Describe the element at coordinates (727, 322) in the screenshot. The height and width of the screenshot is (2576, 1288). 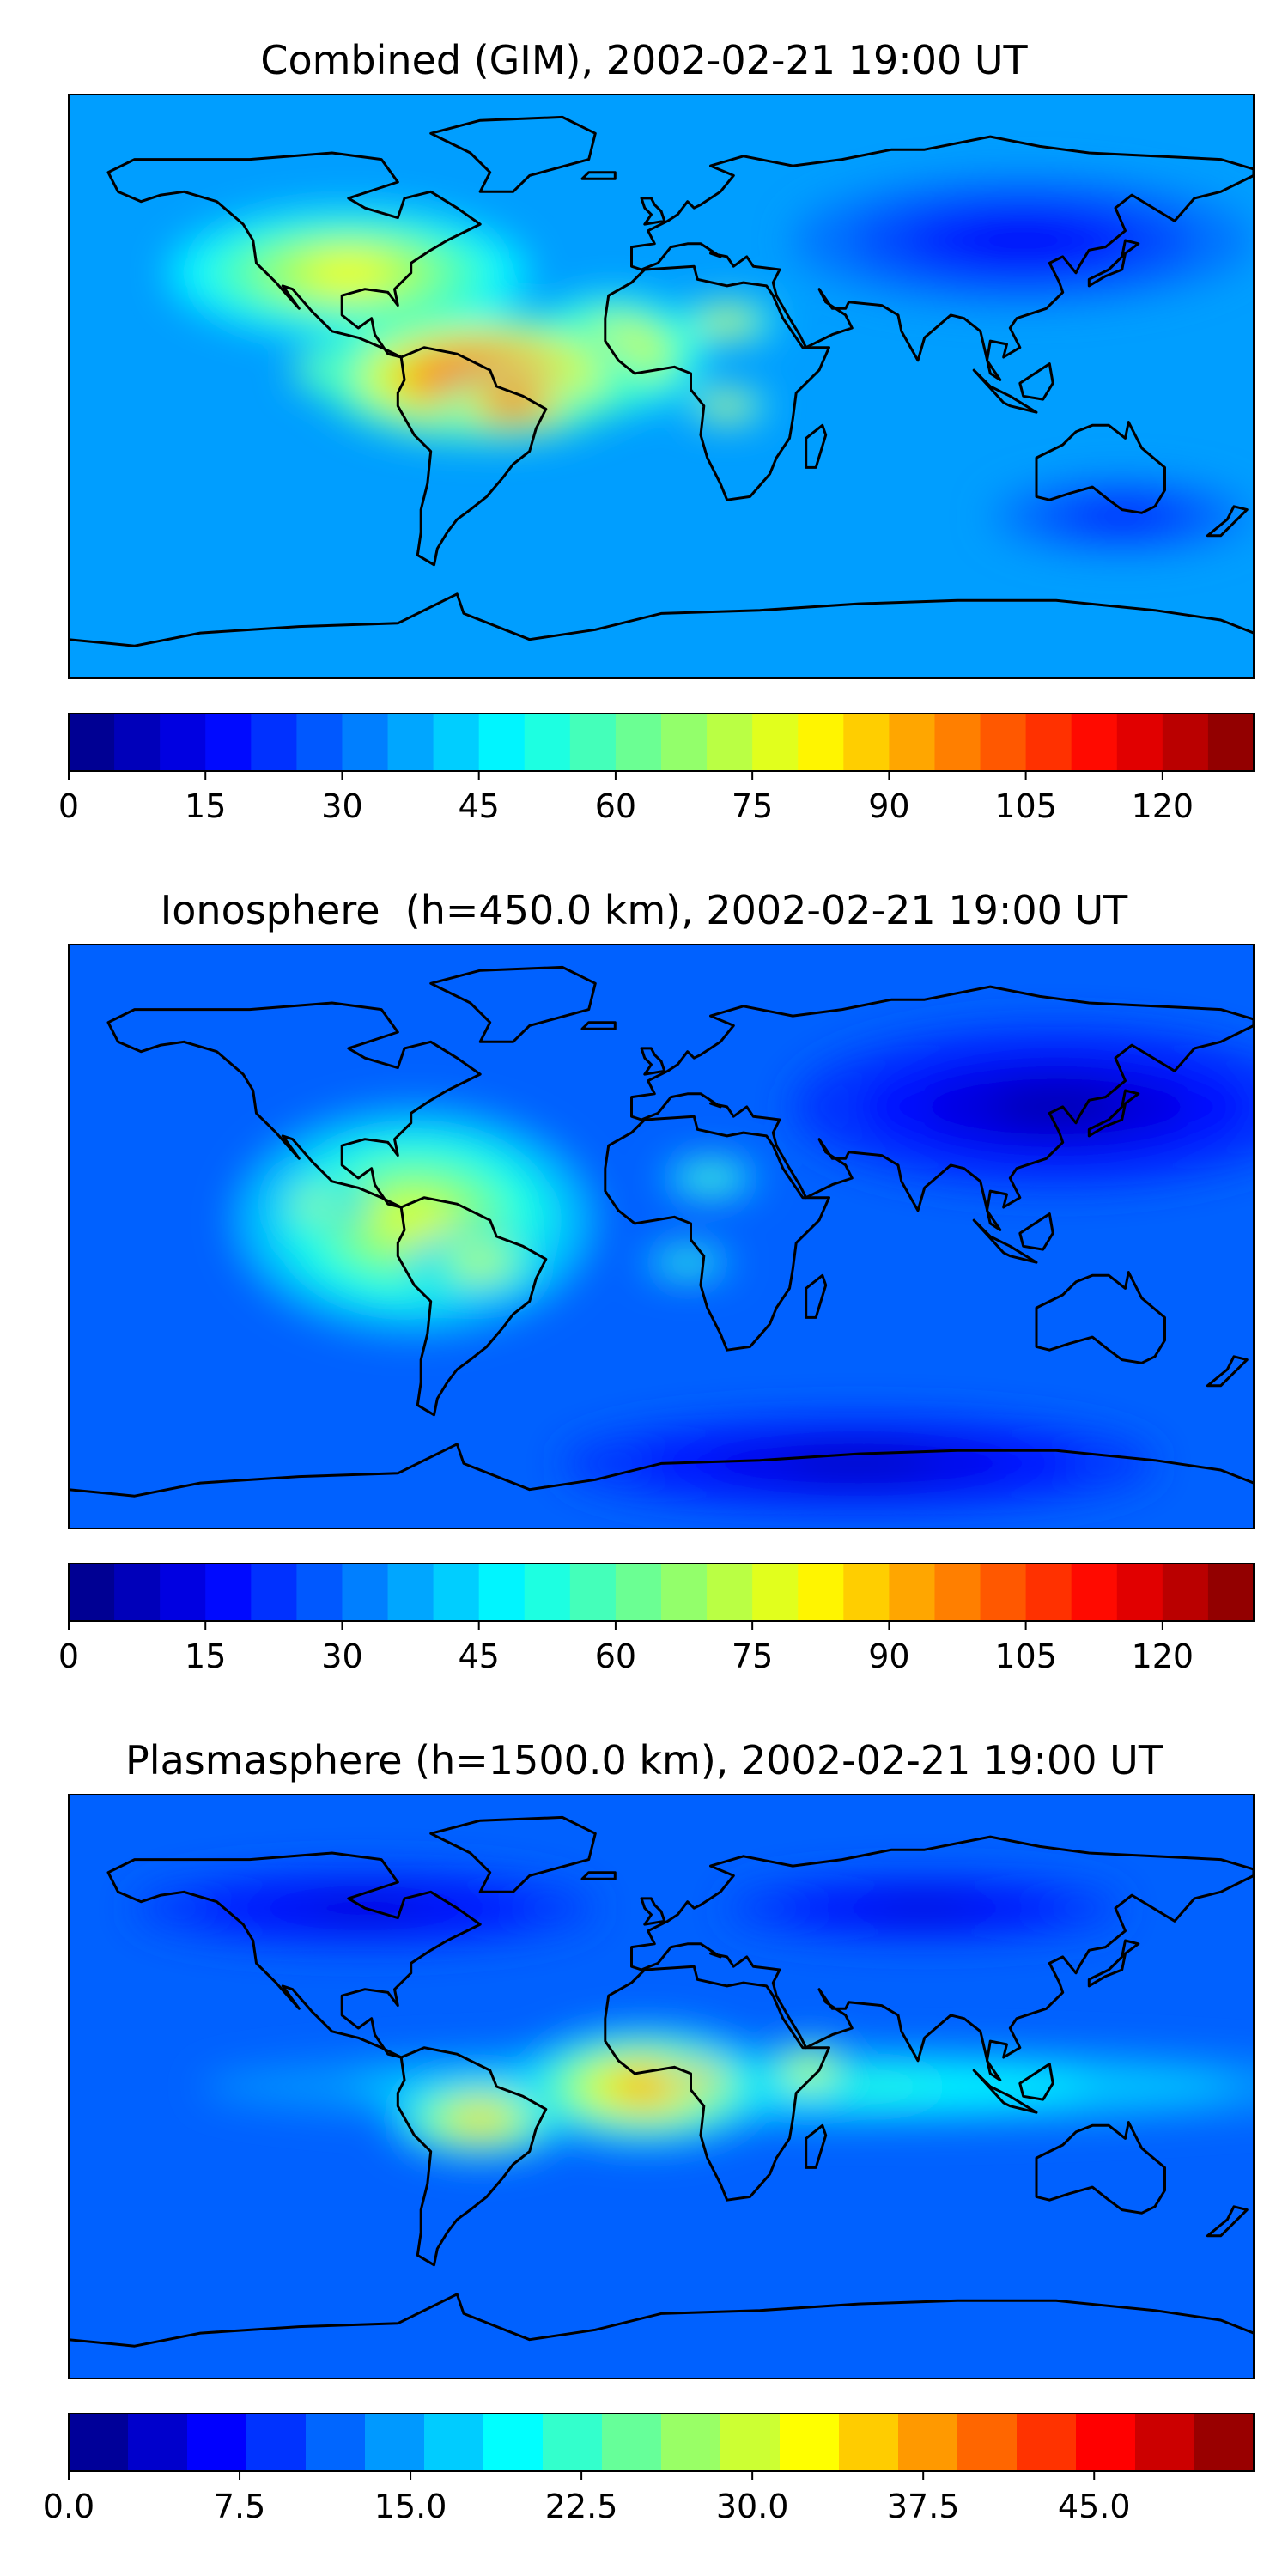
I see `field-africa-north` at that location.